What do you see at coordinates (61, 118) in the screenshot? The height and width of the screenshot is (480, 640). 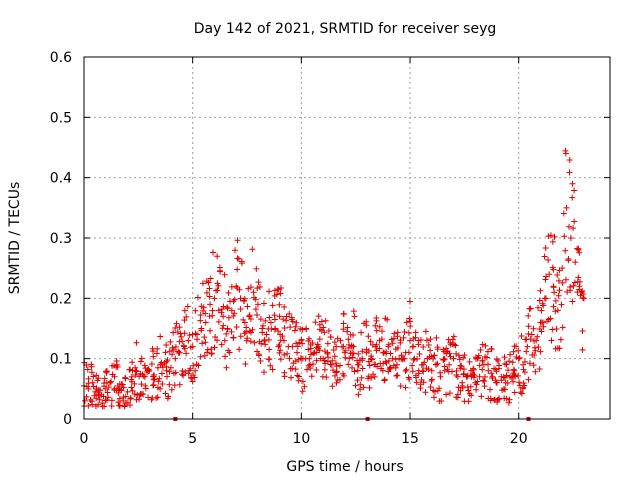 I see `y-tick-label: 0.5` at bounding box center [61, 118].